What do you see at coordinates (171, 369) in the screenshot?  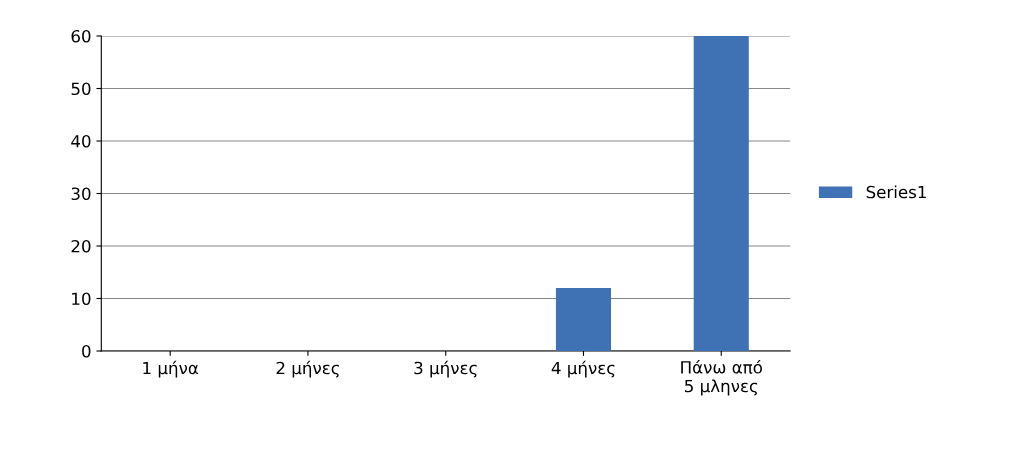 I see `x-tick-label: 1 μήνα` at bounding box center [171, 369].